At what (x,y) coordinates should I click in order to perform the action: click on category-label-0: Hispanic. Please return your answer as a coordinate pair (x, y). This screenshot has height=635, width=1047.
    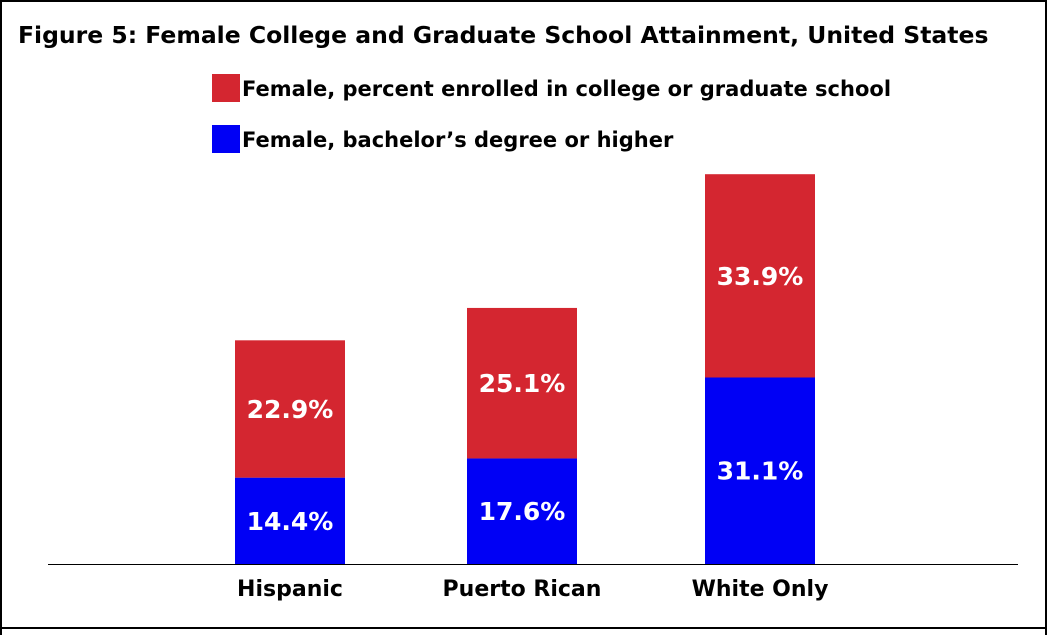
    Looking at the image, I should click on (290, 589).